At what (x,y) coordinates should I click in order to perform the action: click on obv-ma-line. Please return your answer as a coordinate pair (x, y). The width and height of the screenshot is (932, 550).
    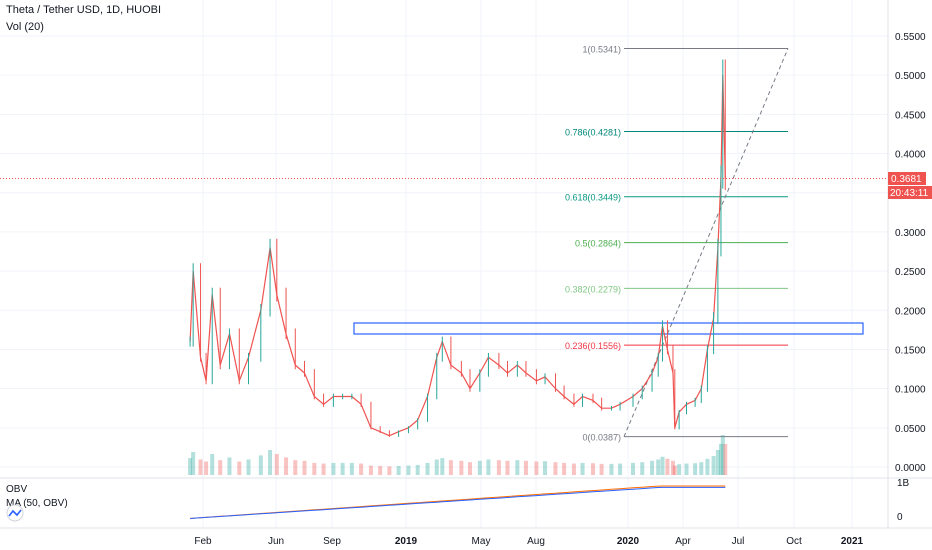
    Looking at the image, I should click on (458, 502).